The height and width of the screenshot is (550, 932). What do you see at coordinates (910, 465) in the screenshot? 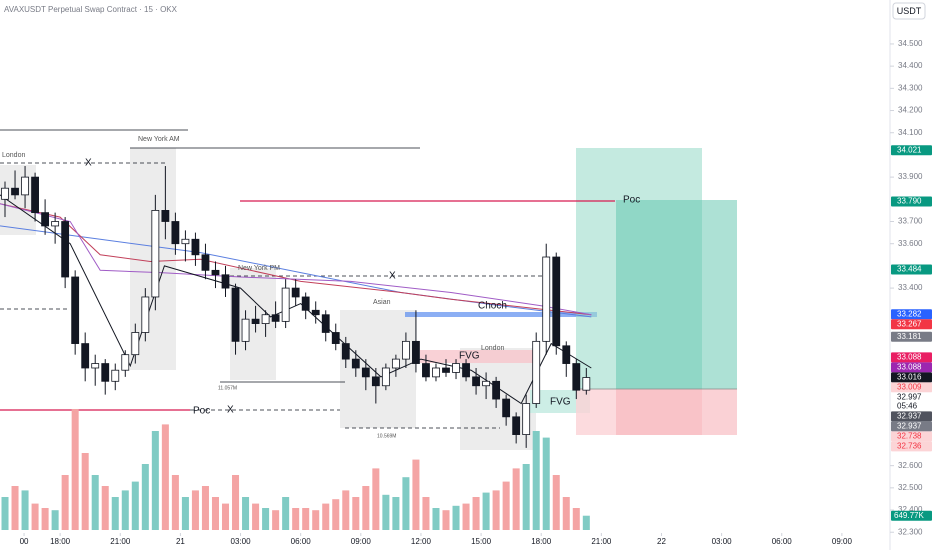
I see `y-tick-label: 32.600` at bounding box center [910, 465].